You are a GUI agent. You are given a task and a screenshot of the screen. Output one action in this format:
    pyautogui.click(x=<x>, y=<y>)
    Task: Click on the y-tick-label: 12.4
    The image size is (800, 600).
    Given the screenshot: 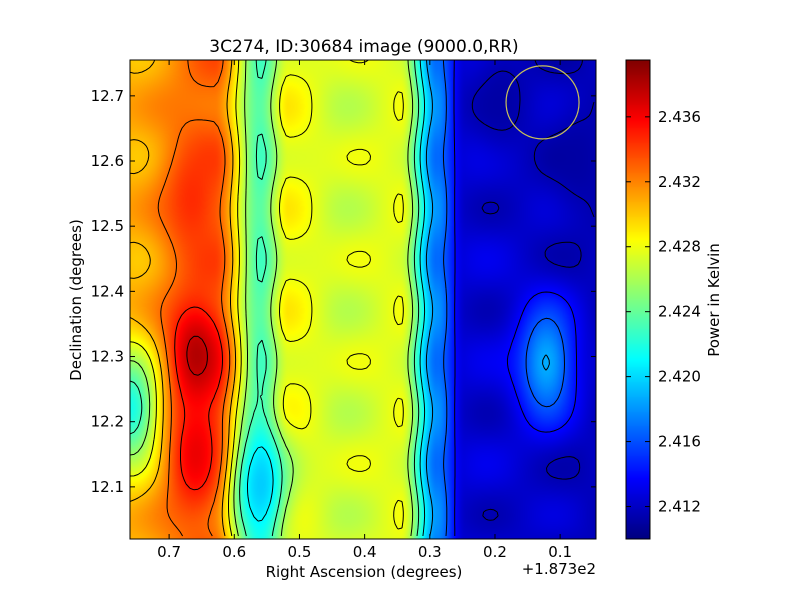 What is the action you would take?
    pyautogui.click(x=107, y=291)
    